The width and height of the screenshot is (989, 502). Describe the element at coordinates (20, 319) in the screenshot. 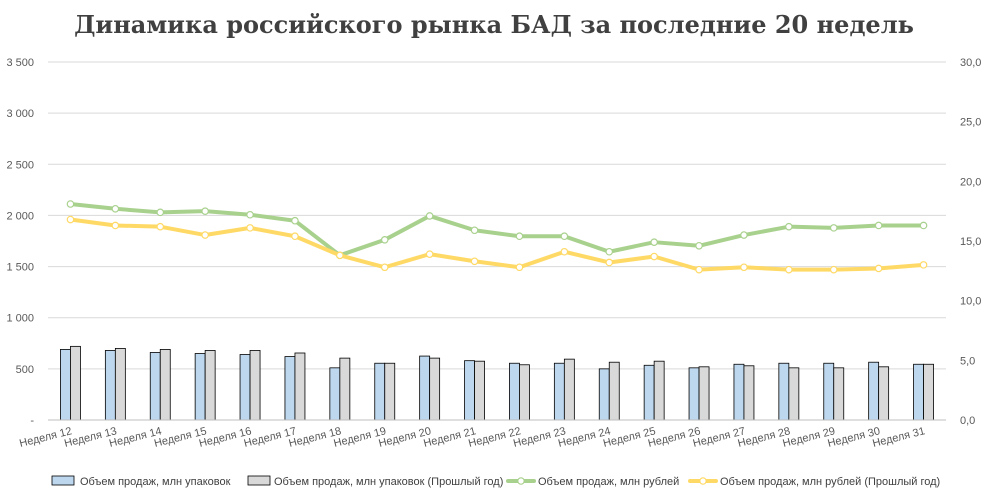

I see `left-tick-label: 1 000` at that location.